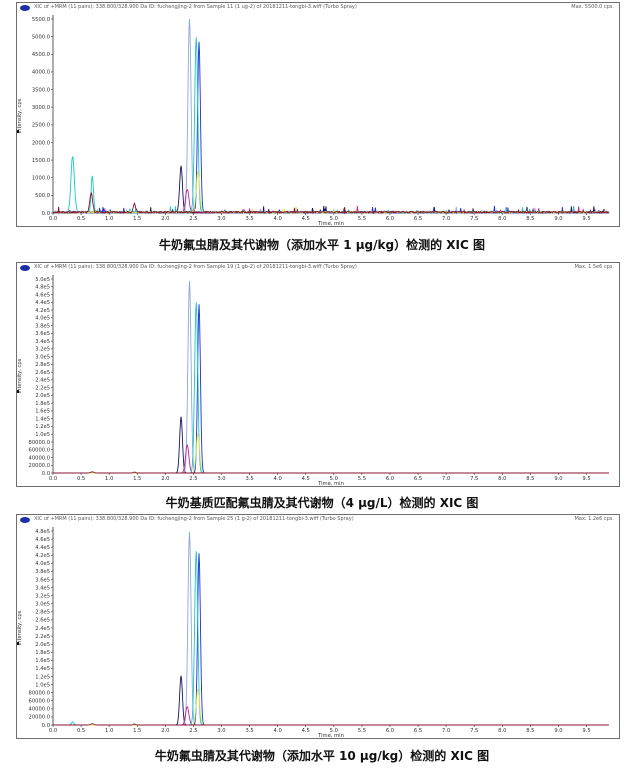 The height and width of the screenshot is (775, 644). What do you see at coordinates (42, 661) in the screenshot?
I see `y-tick-label: 1.6e5` at bounding box center [42, 661].